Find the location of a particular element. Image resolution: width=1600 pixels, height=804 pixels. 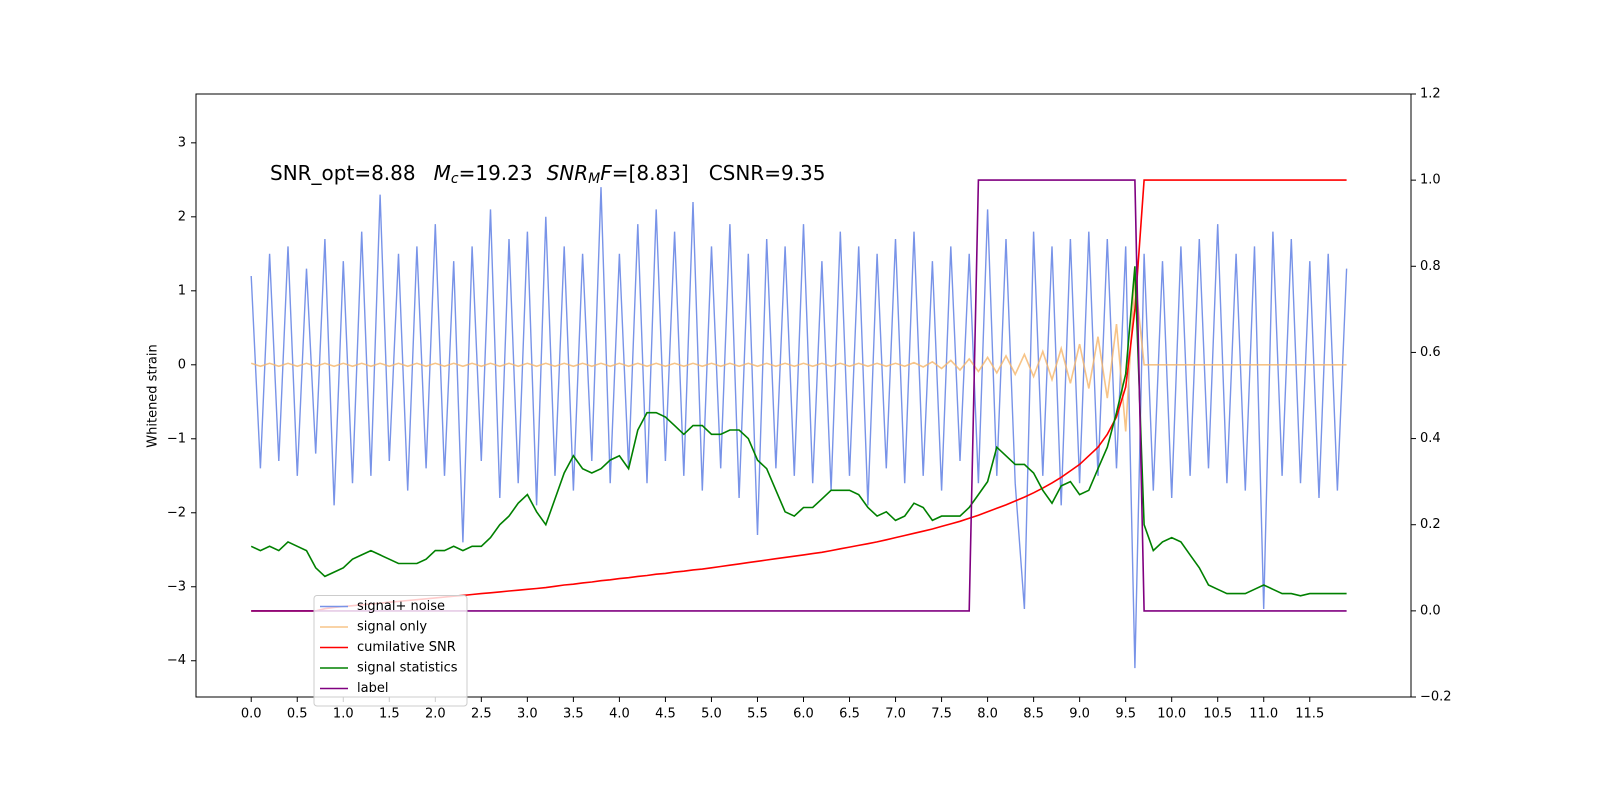

y-tick-label: 1 is located at coordinates (182, 290).